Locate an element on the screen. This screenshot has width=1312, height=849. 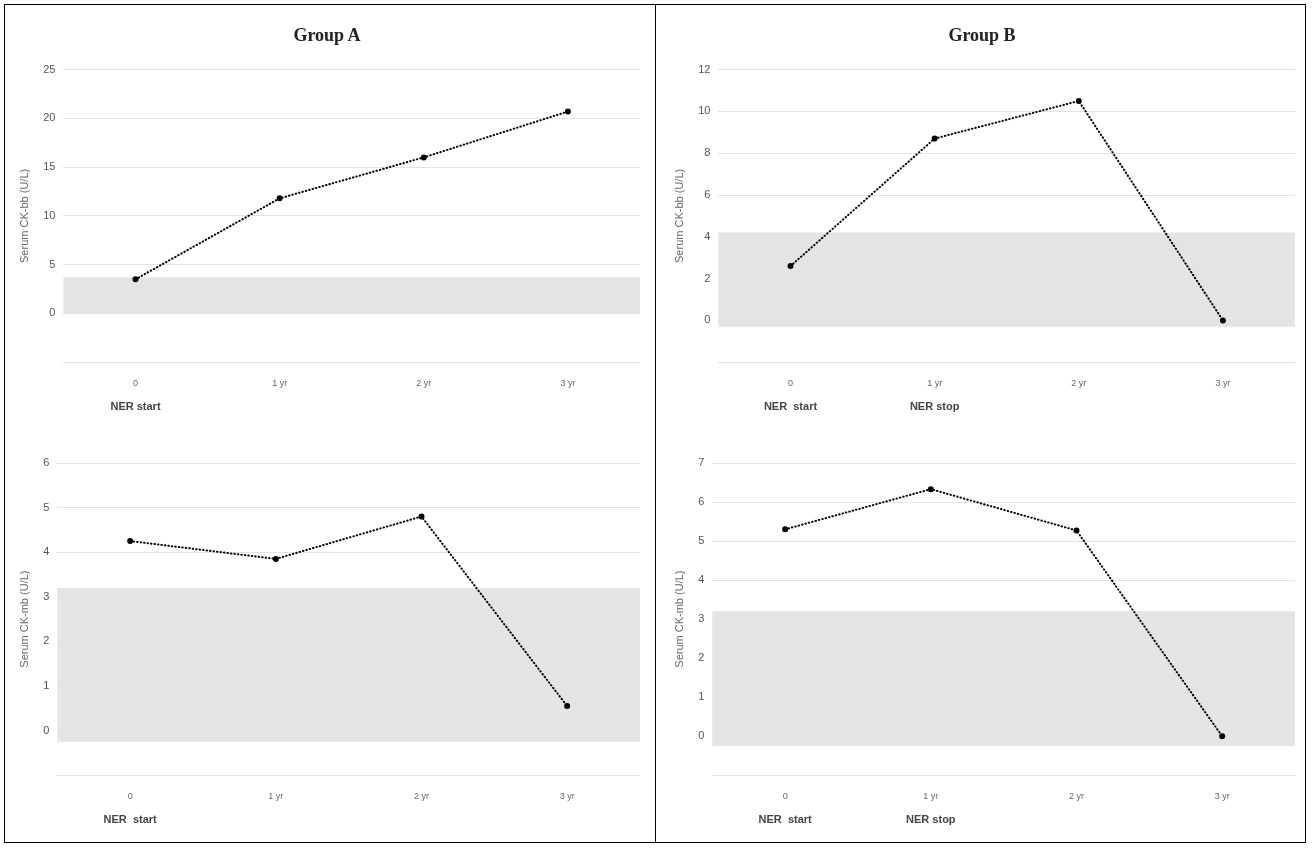
y-tick-label: 15 is located at coordinates (49, 166).